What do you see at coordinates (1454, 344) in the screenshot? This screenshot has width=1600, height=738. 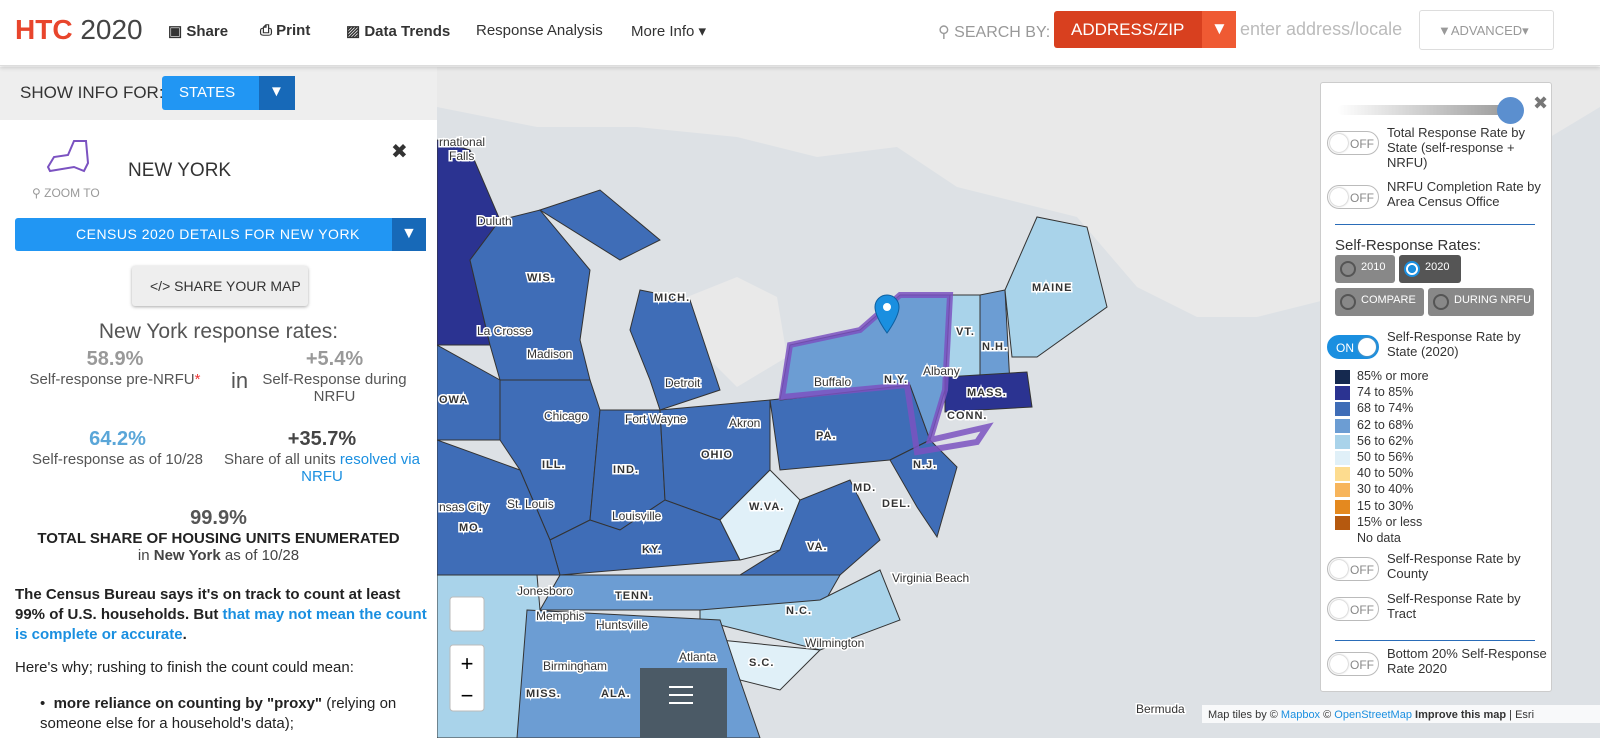 I see `toggle-label: Self-Response Rate by State (2020)` at bounding box center [1454, 344].